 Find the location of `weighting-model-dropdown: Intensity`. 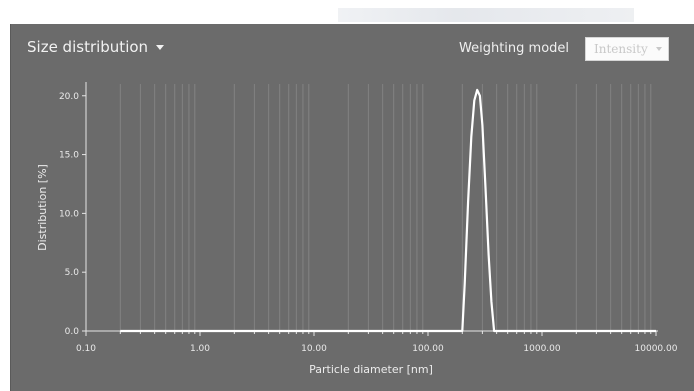

weighting-model-dropdown: Intensity is located at coordinates (627, 49).